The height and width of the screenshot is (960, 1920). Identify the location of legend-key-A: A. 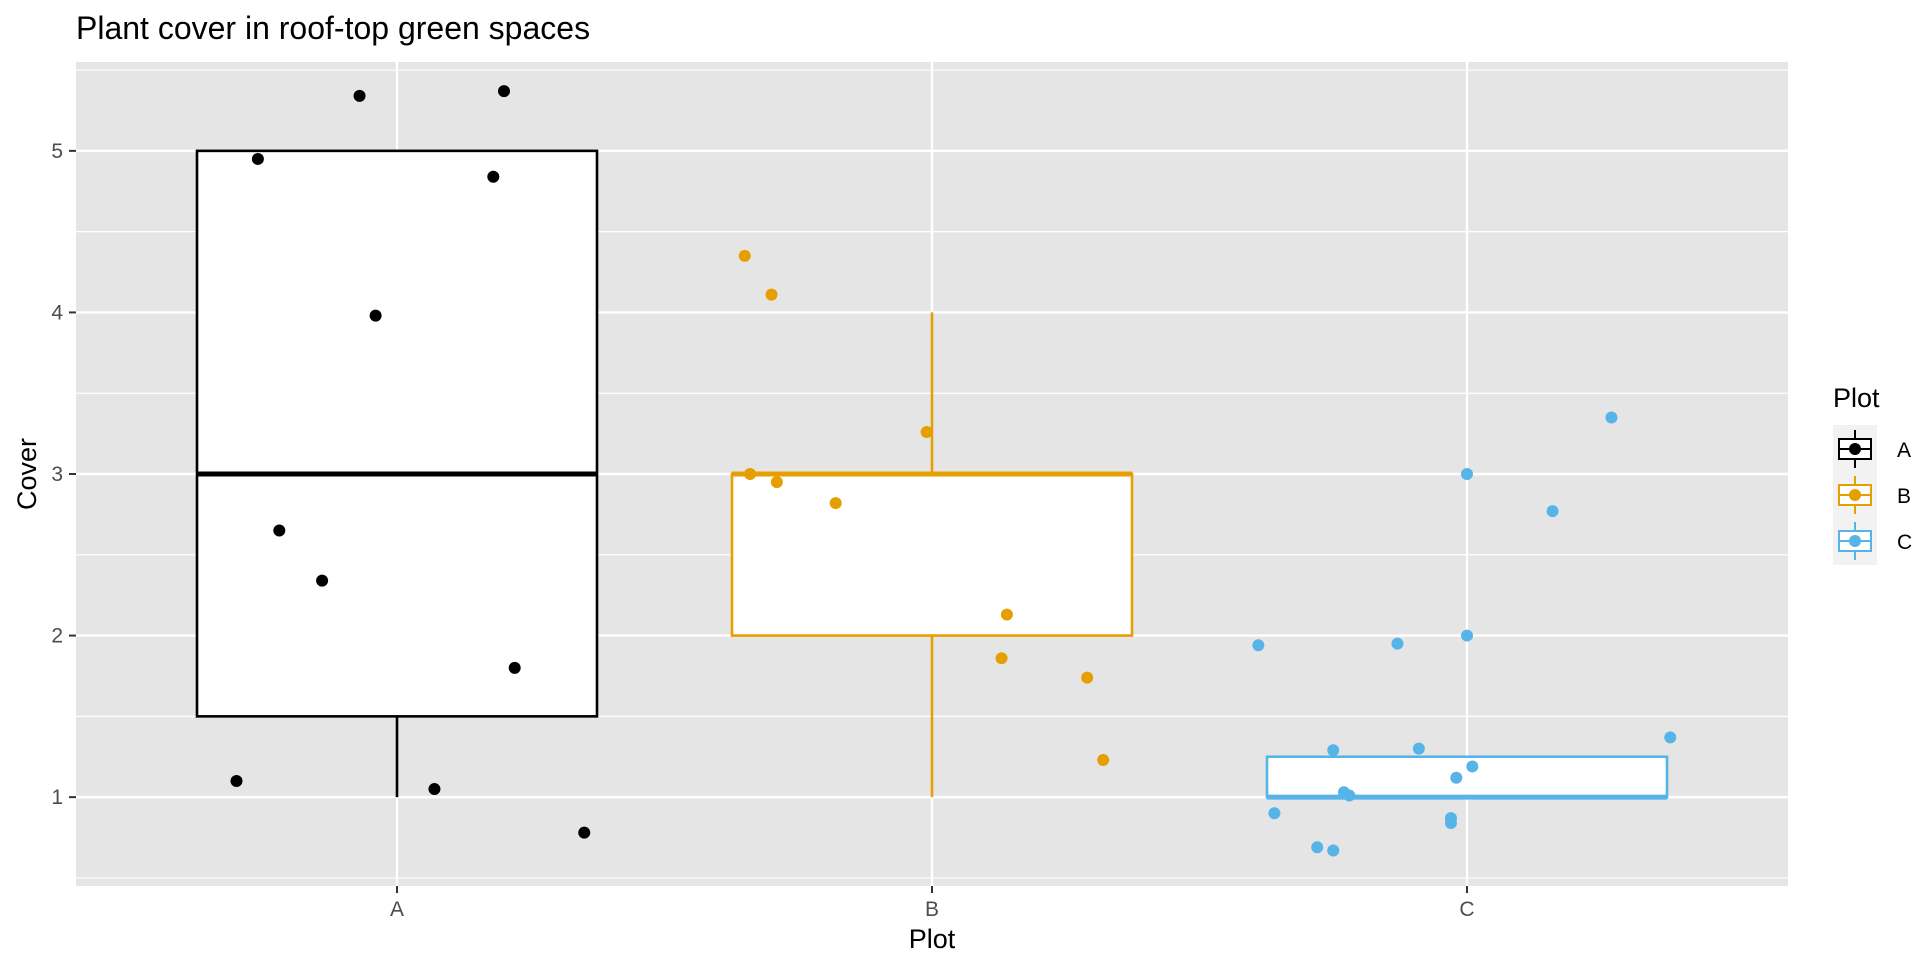
(1874, 449).